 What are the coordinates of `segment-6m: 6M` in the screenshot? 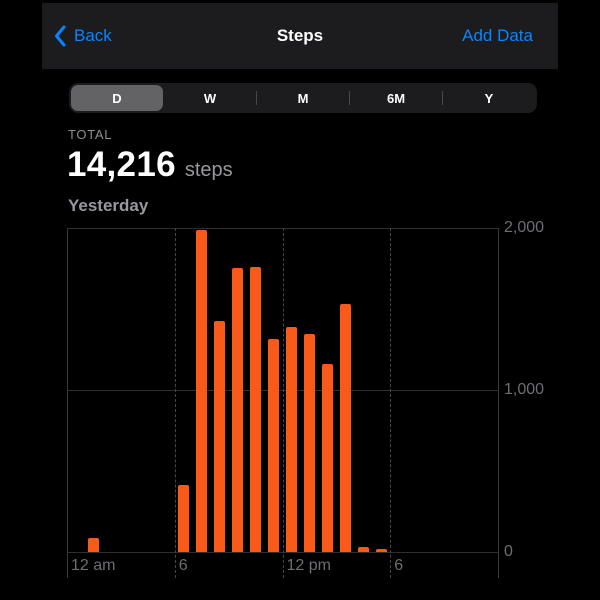 It's located at (396, 98).